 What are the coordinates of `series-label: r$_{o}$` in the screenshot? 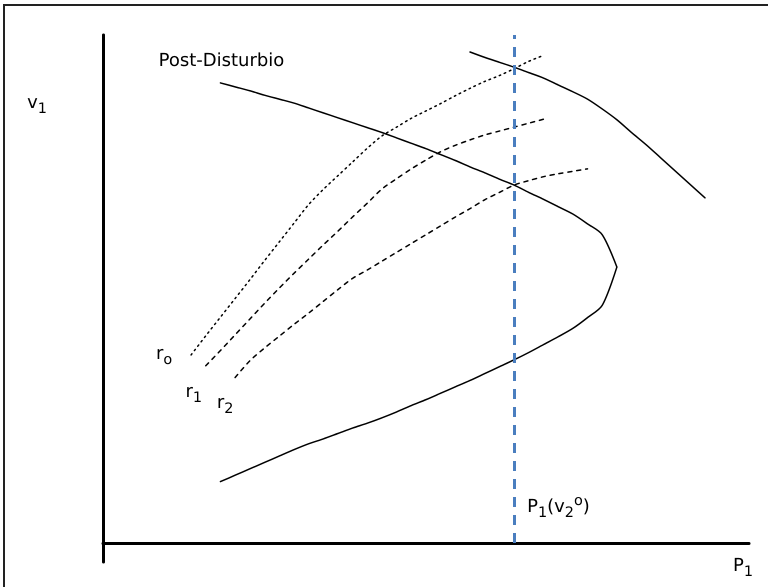 It's located at (164, 355).